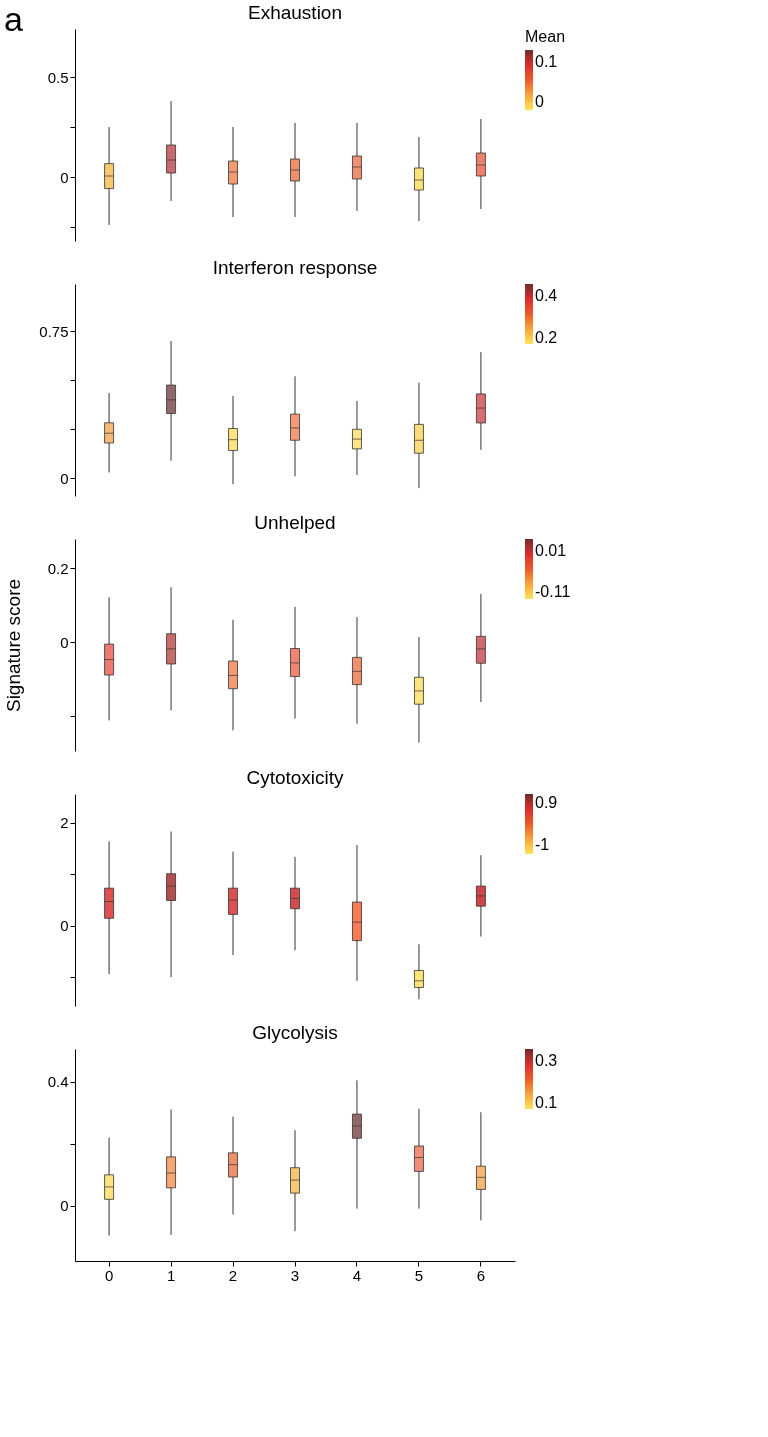 The image size is (768, 1437). I want to click on color-bar-label: 0, so click(539, 101).